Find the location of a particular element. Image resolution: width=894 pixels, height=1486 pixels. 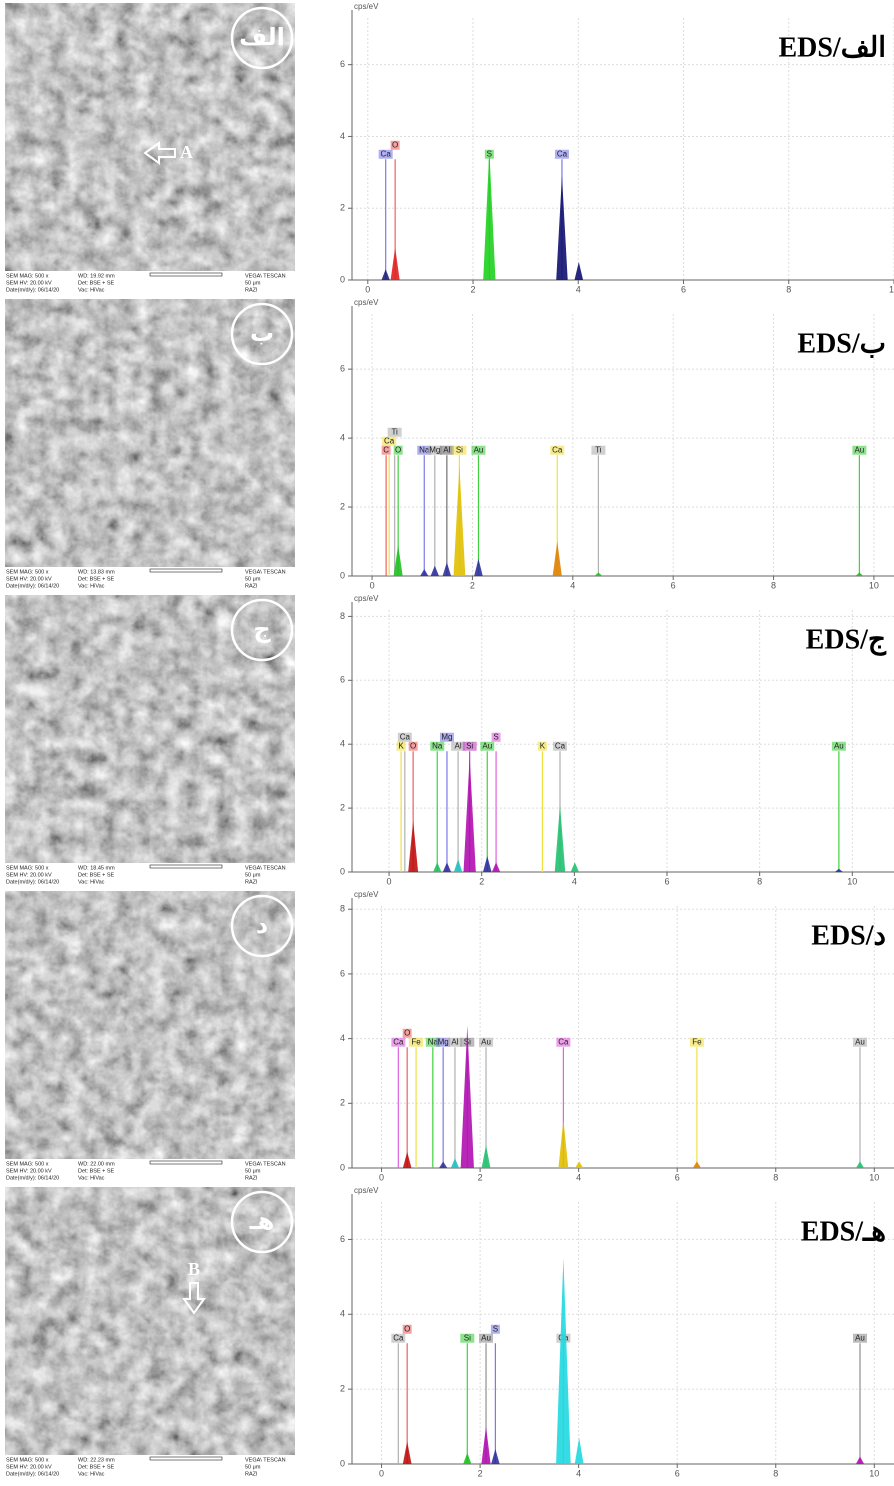

y-tick-label: 0 is located at coordinates (342, 575).